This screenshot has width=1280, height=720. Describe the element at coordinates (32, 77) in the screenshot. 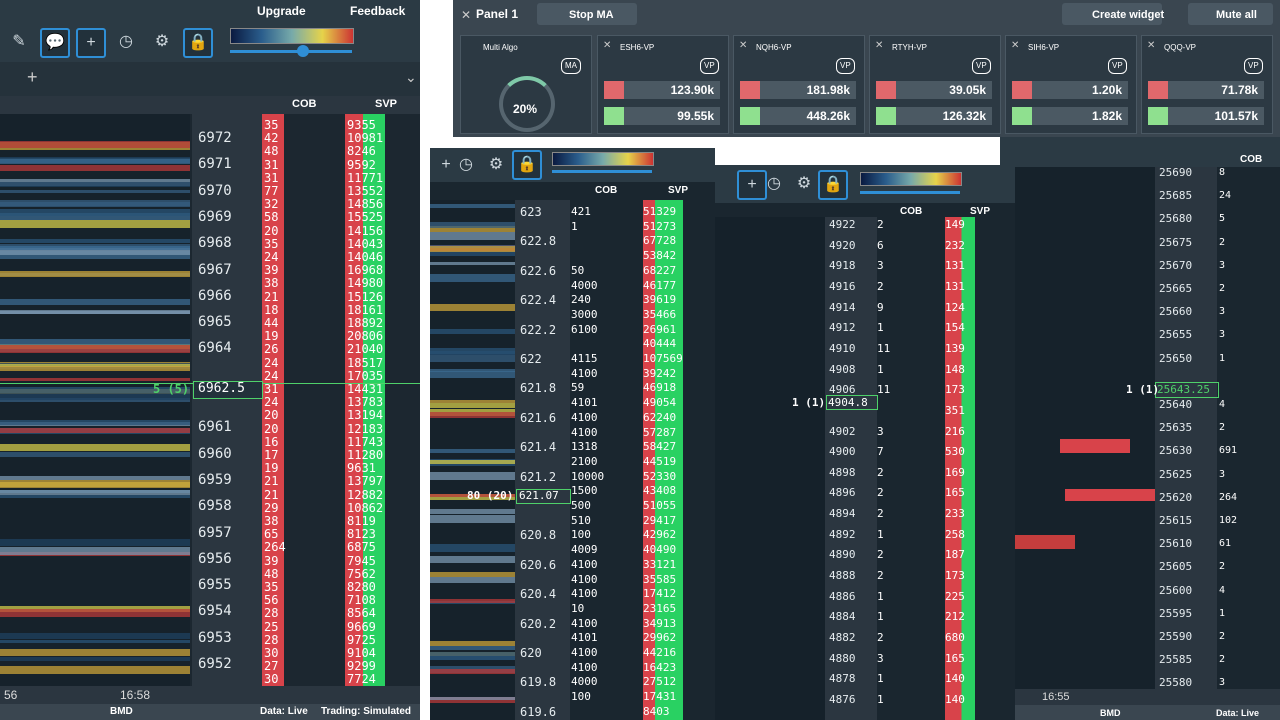

I see `add-tab: +` at that location.